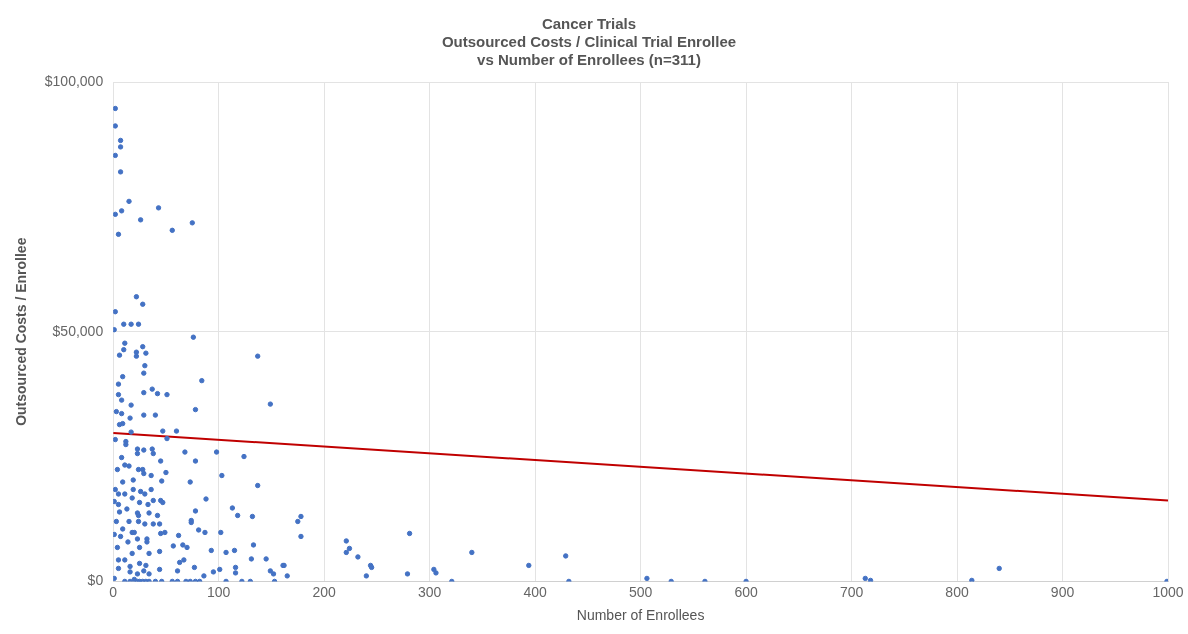 This screenshot has width=1188, height=634. What do you see at coordinates (95, 580) in the screenshot?
I see `y-tick-label: $0` at bounding box center [95, 580].